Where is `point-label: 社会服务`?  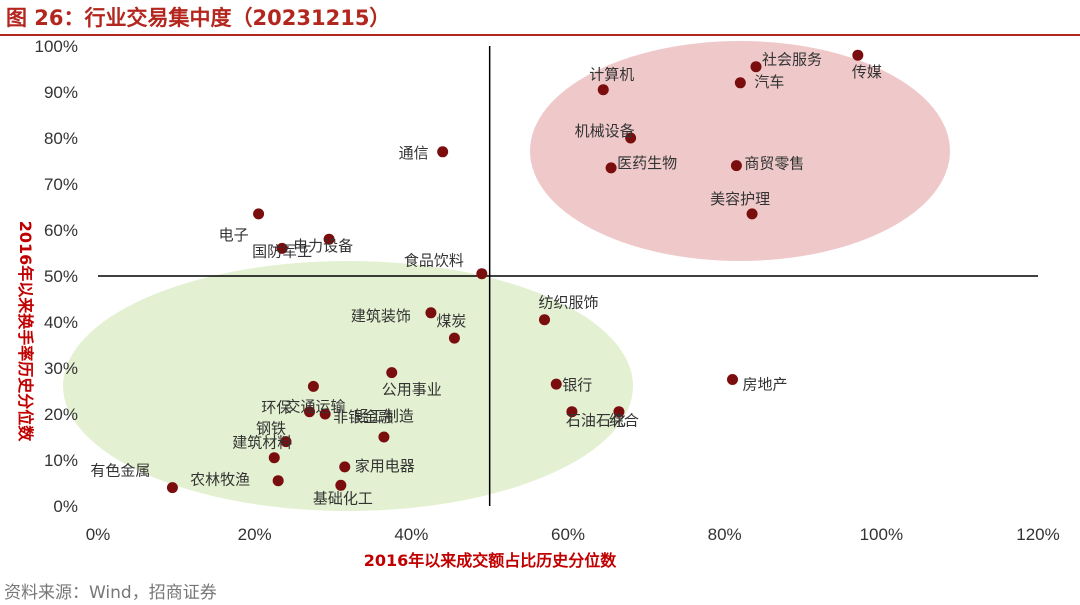 point-label: 社会服务 is located at coordinates (792, 60).